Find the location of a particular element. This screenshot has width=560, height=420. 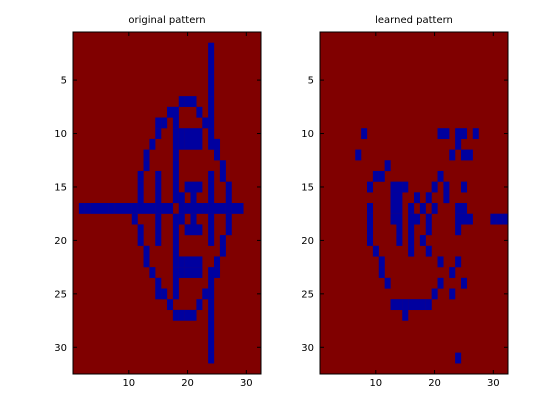

x-tick-label: 20 is located at coordinates (434, 383).